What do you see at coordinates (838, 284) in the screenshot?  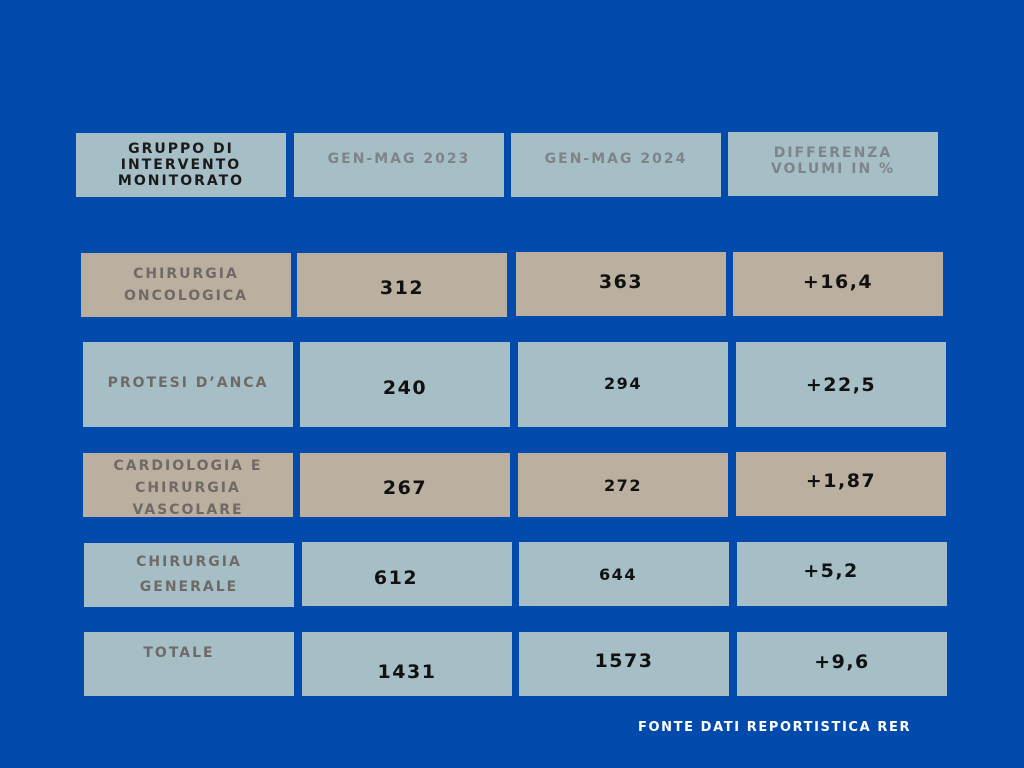 I see `row-1-difference: +16,4` at bounding box center [838, 284].